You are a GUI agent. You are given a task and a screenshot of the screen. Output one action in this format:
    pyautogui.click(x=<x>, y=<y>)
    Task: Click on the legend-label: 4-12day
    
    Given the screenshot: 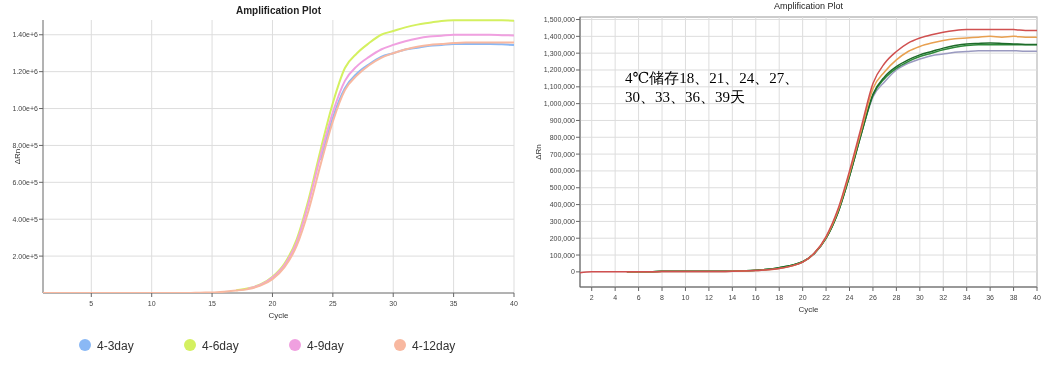 What is the action you would take?
    pyautogui.click(x=434, y=345)
    